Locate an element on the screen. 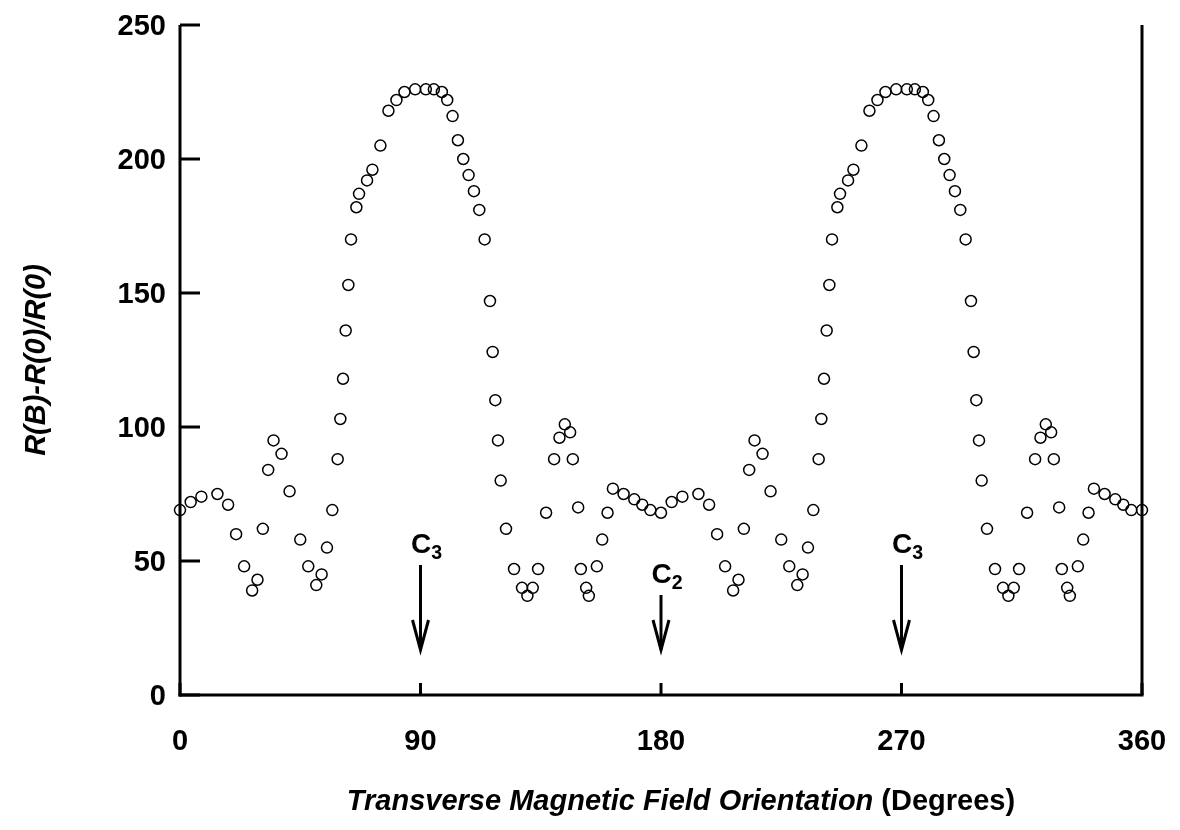 Image resolution: width=1180 pixels, height=830 pixels. y-tick-label: 150 is located at coordinates (141, 293).